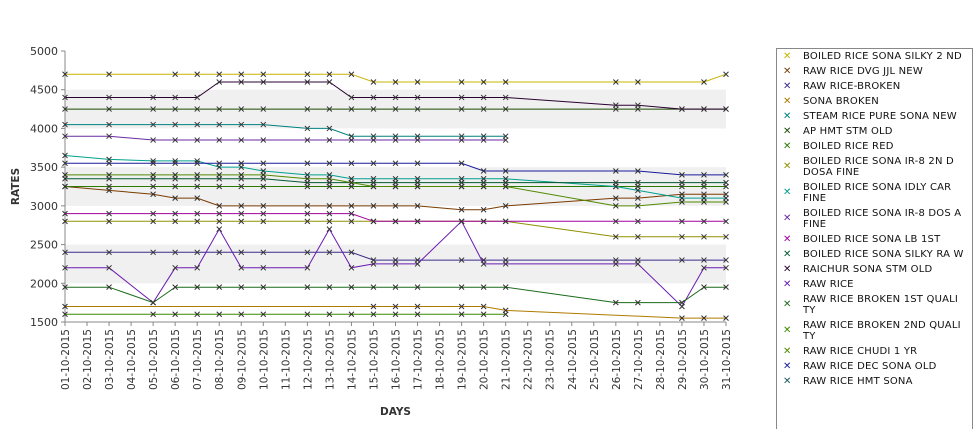 The image size is (975, 429). I want to click on legend-label: RAW RICE HMT SONA, so click(858, 381).